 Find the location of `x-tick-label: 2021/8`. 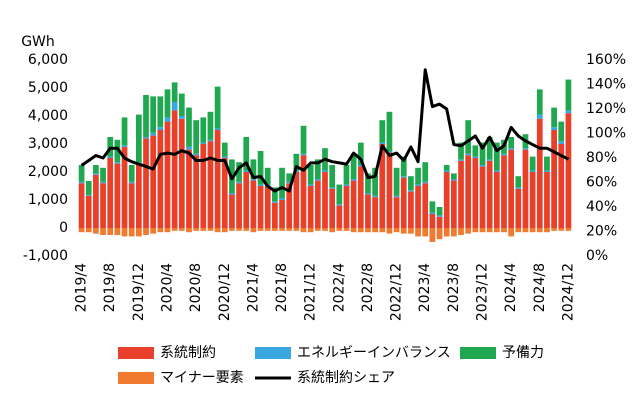

x-tick-label: 2021/8 is located at coordinates (282, 287).